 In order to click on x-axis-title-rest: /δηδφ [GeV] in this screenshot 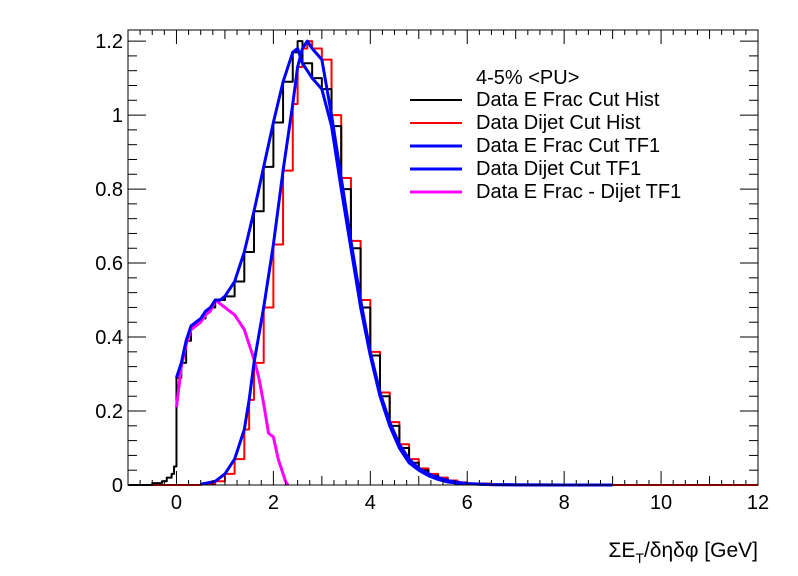, I will do `click(701, 550)`.